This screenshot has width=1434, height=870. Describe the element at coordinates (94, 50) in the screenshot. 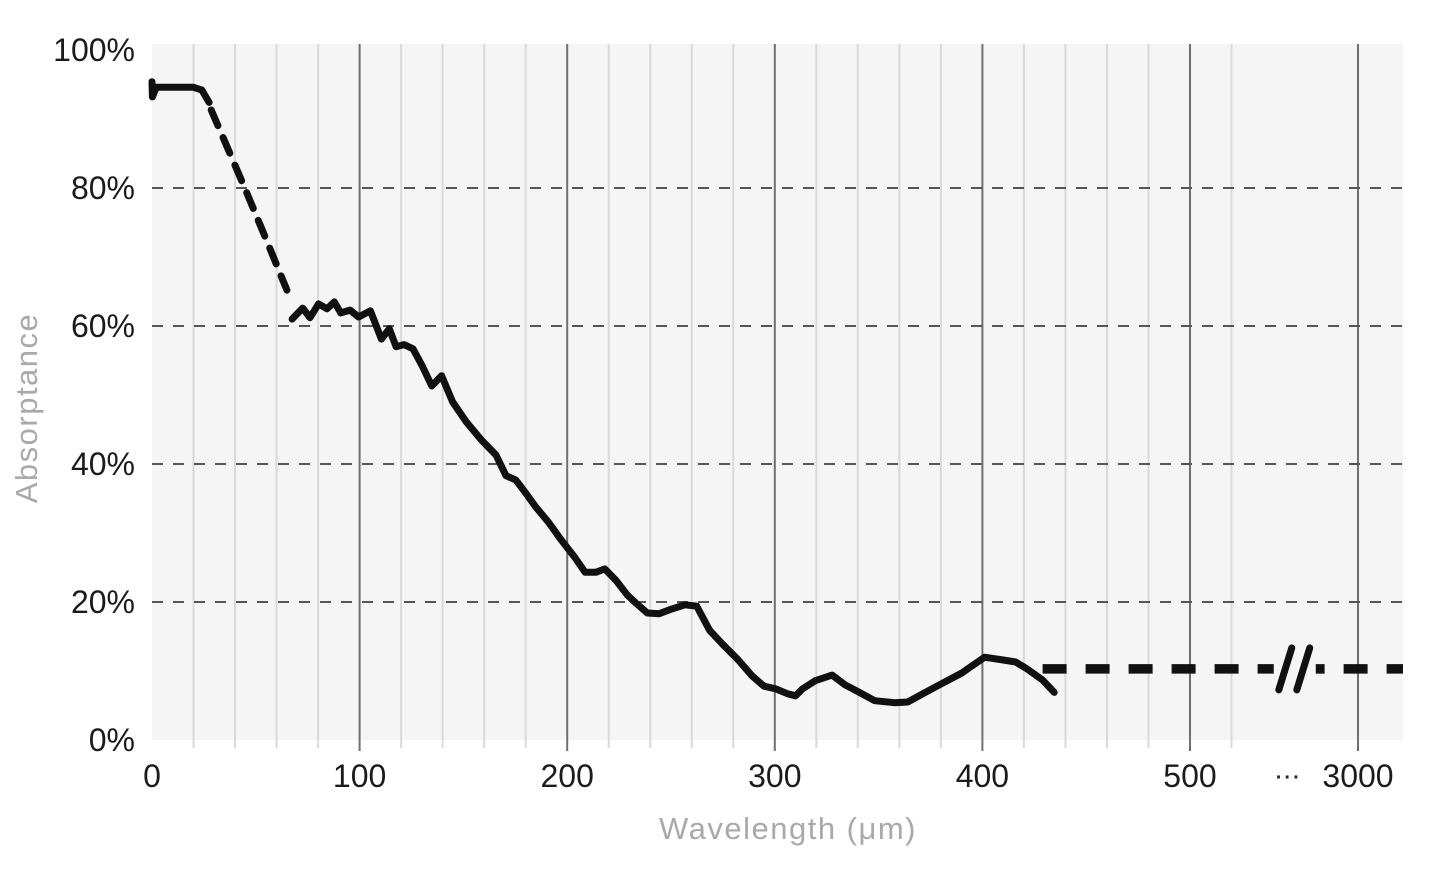

I see `y-tick-label: 100%` at that location.